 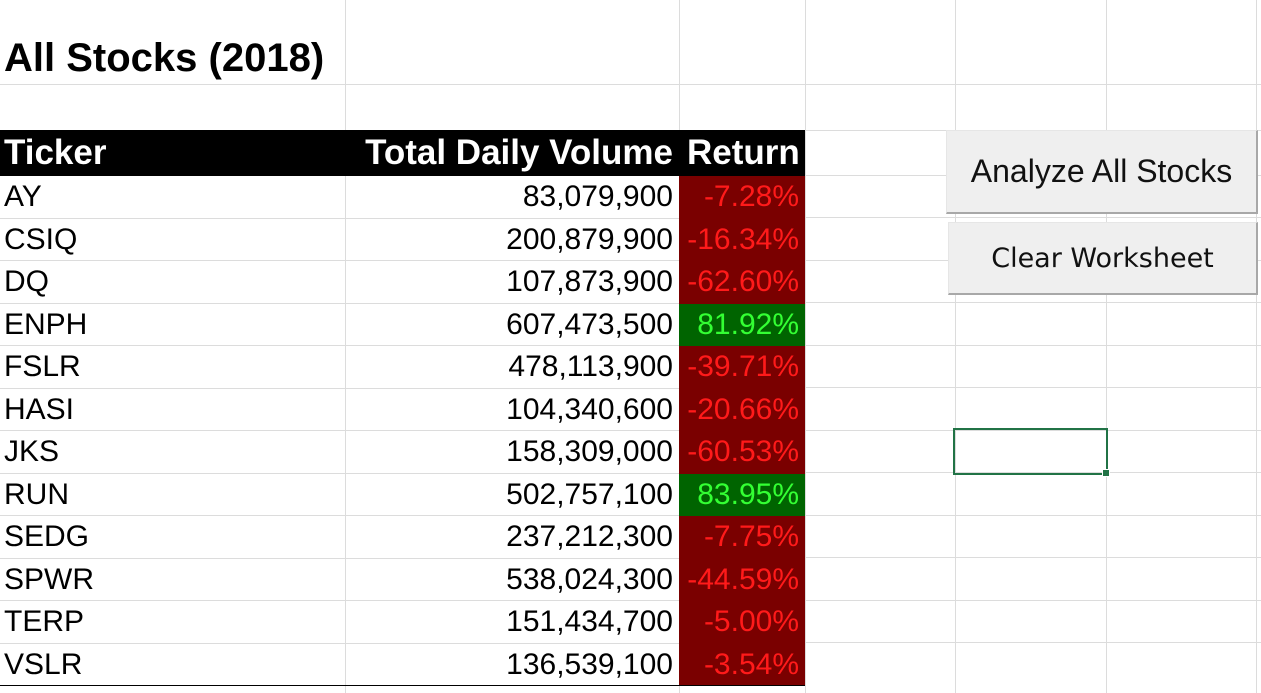 What do you see at coordinates (589, 409) in the screenshot?
I see `volume-cell: 104,340,600` at bounding box center [589, 409].